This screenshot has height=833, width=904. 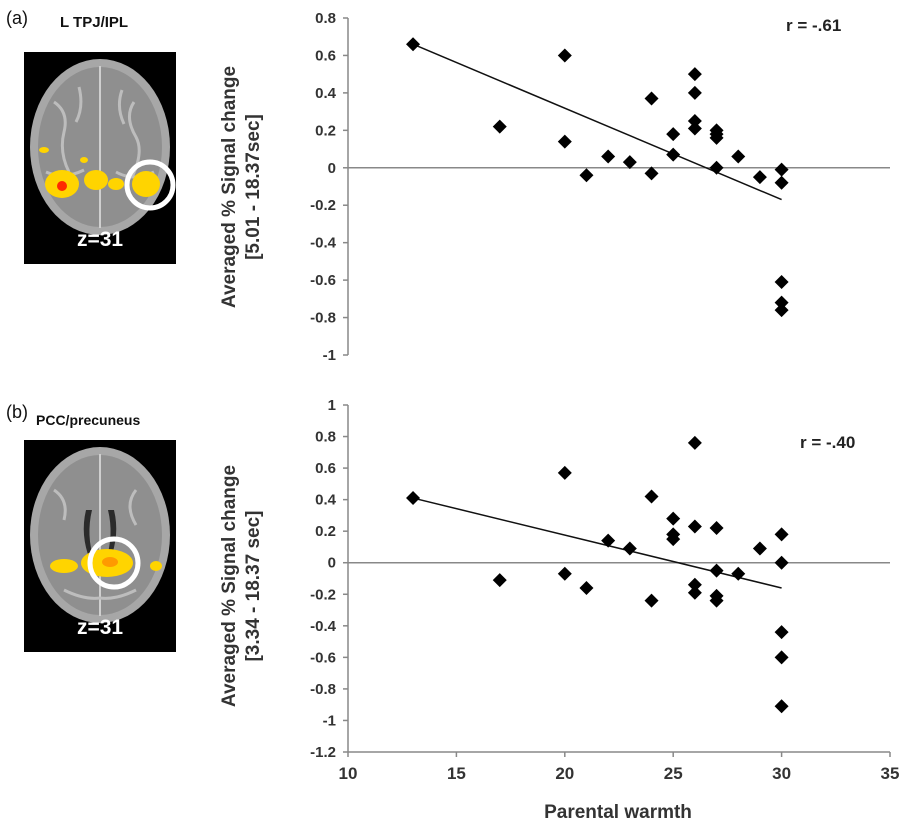 What do you see at coordinates (329, 355) in the screenshot?
I see `panel-a-y-tick-label: -1` at bounding box center [329, 355].